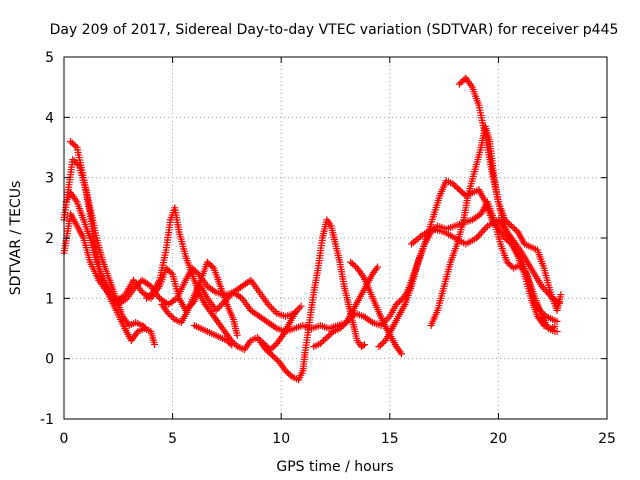 This screenshot has height=480, width=640. What do you see at coordinates (16, 238) in the screenshot?
I see `y-axis-label: SDTVAR / TECUs` at bounding box center [16, 238].